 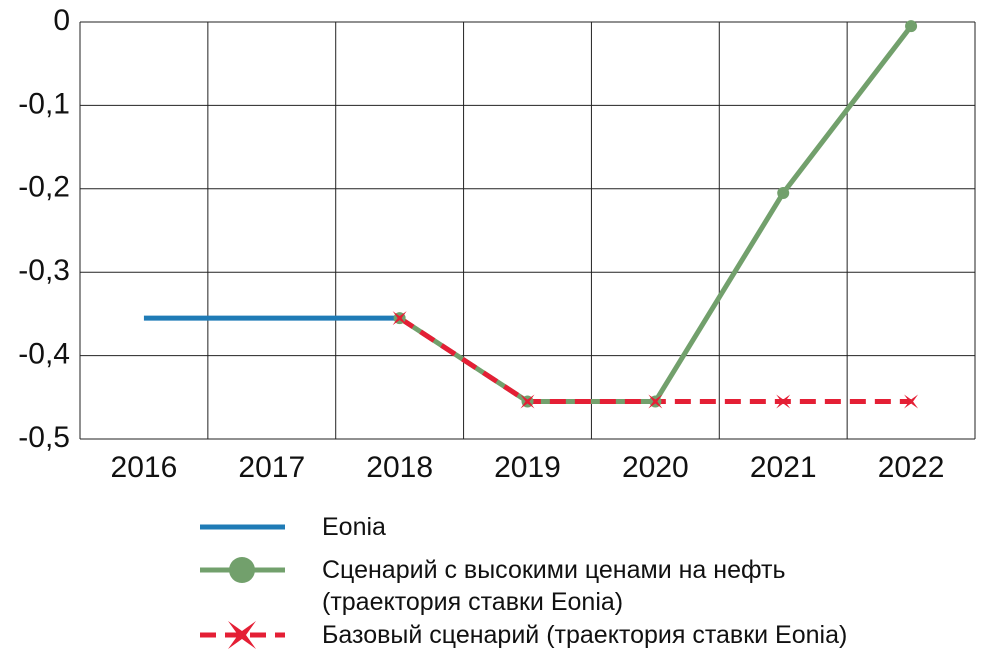 I want to click on x-tick-label: 2021, so click(x=783, y=467).